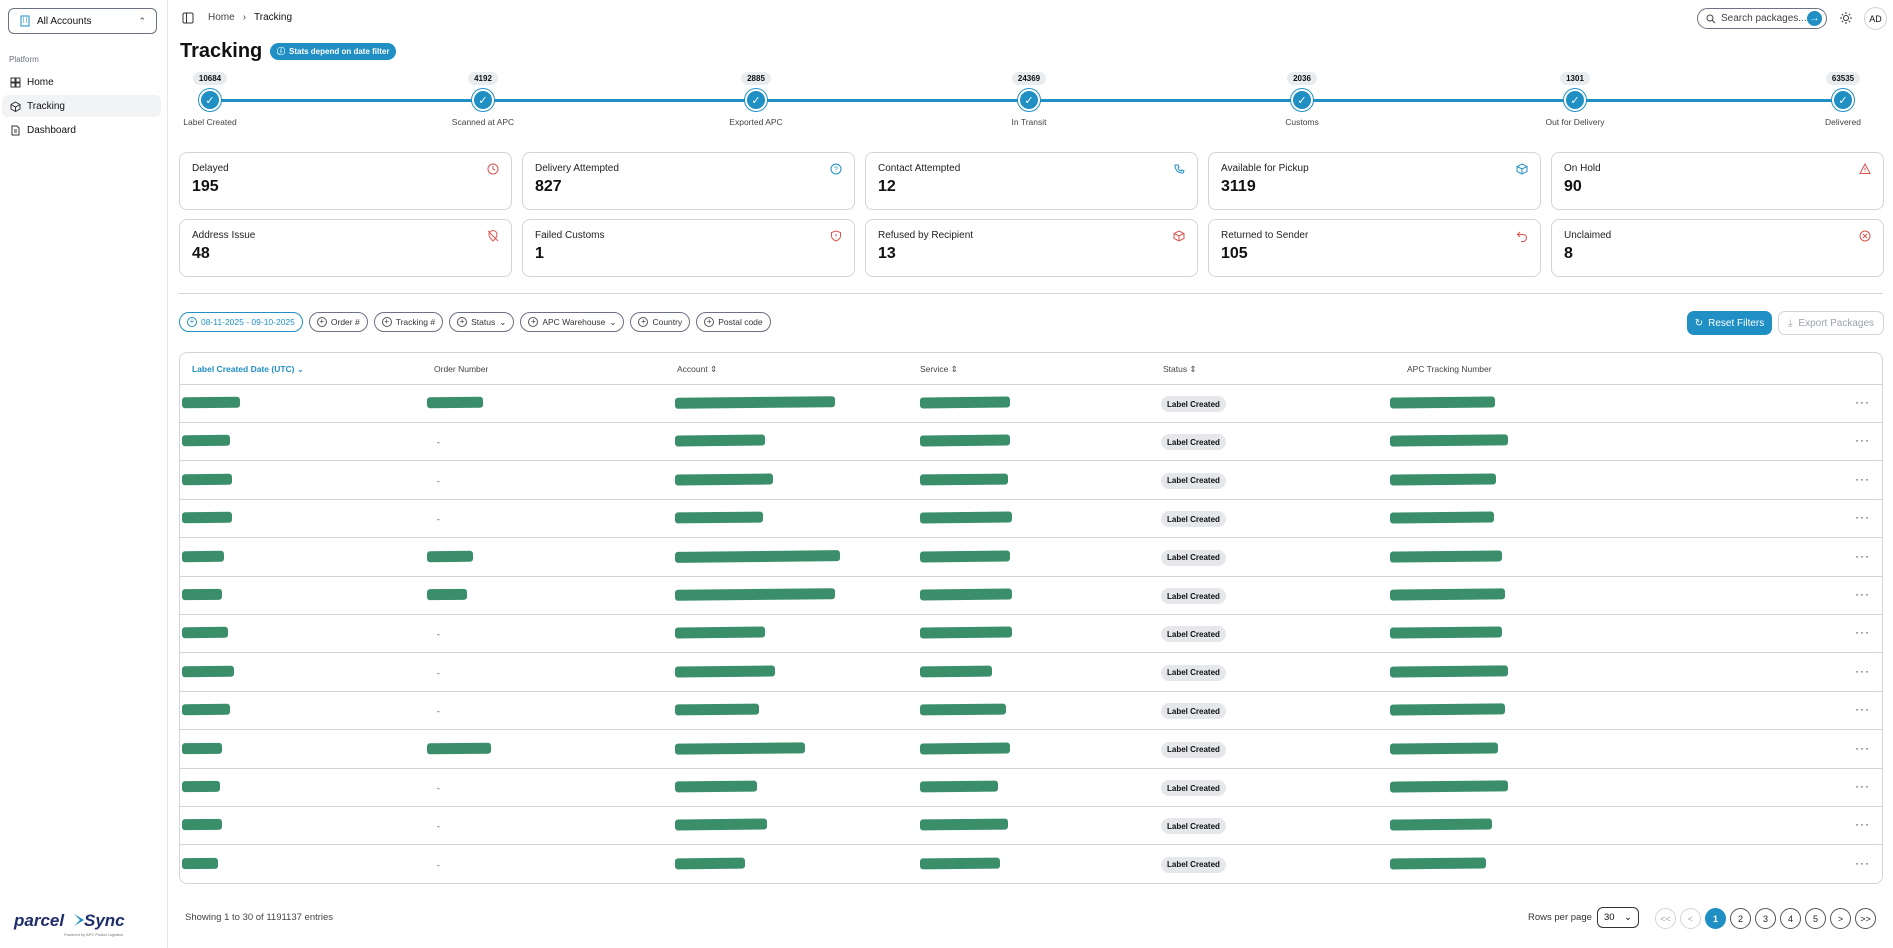 The image size is (1893, 948). Describe the element at coordinates (1031, 248) in the screenshot. I see `card-refused-by-recipient: Refused by Recipient 13` at that location.